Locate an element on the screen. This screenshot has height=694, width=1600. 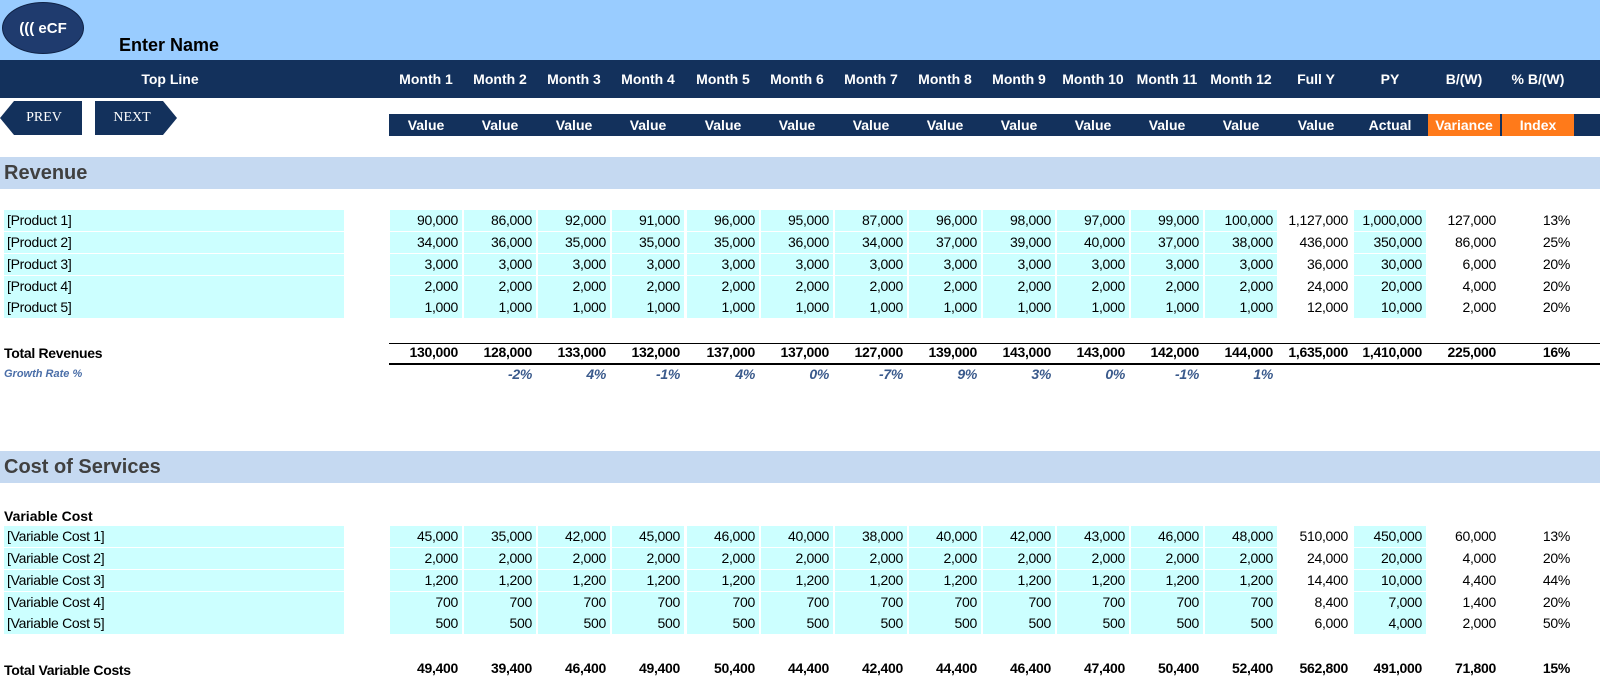
table-cell: 7,000 is located at coordinates (1390, 602).